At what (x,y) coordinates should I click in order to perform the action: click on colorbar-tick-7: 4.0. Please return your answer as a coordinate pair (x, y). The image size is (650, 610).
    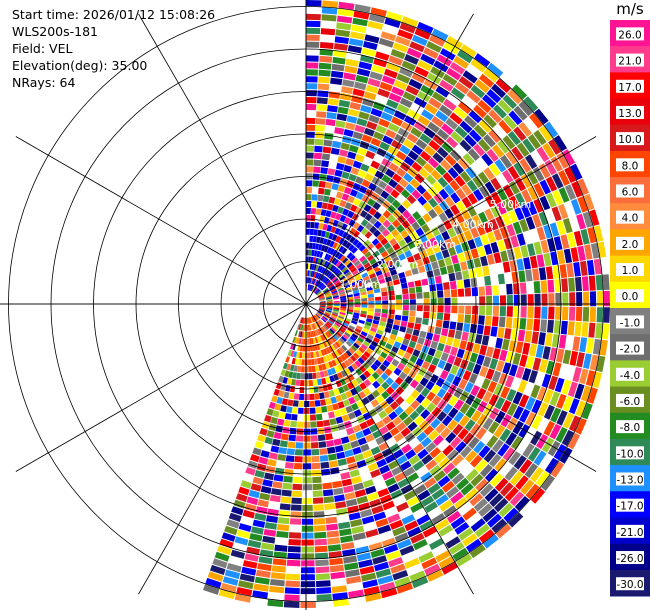
    Looking at the image, I should click on (630, 219).